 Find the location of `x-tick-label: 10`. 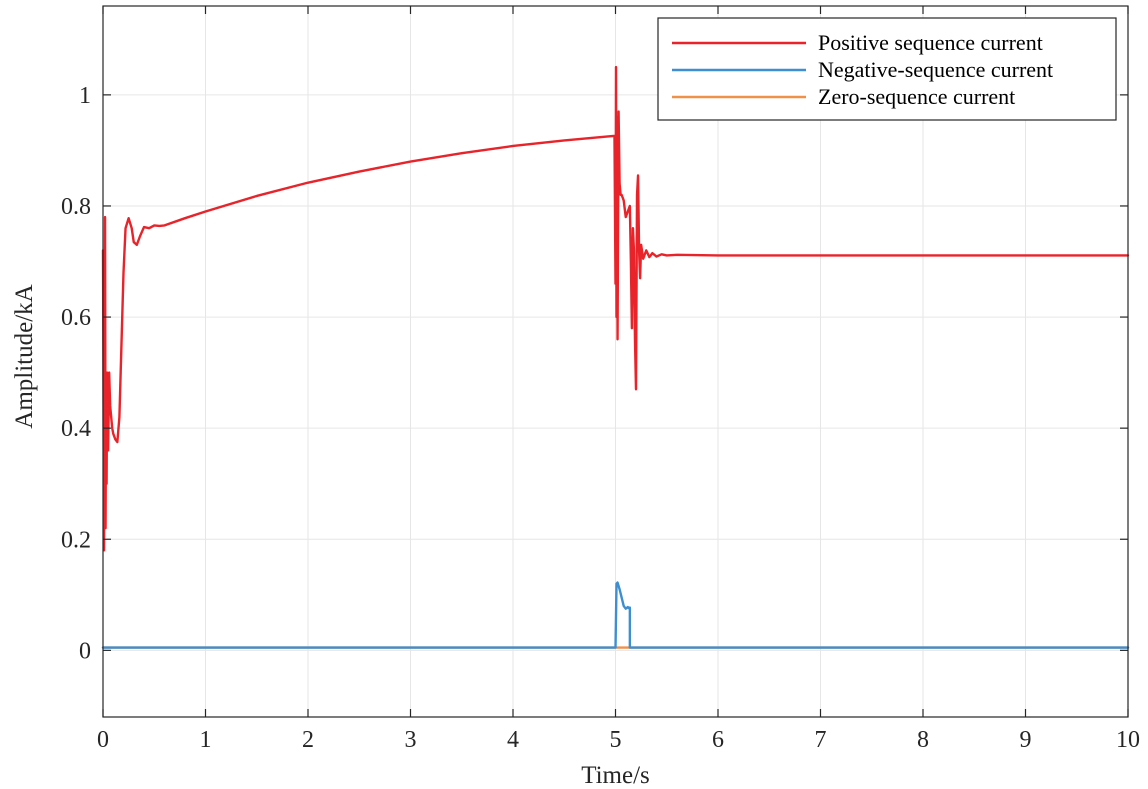

x-tick-label: 10 is located at coordinates (1128, 740).